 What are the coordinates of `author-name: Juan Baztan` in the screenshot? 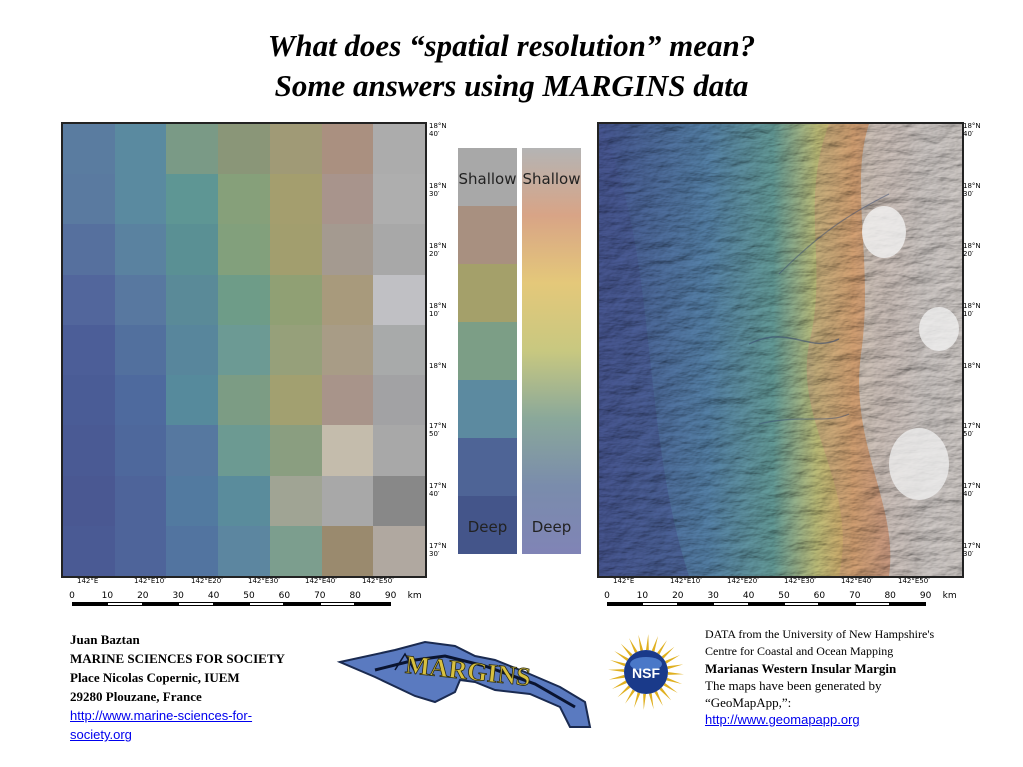 It's located at (105, 639).